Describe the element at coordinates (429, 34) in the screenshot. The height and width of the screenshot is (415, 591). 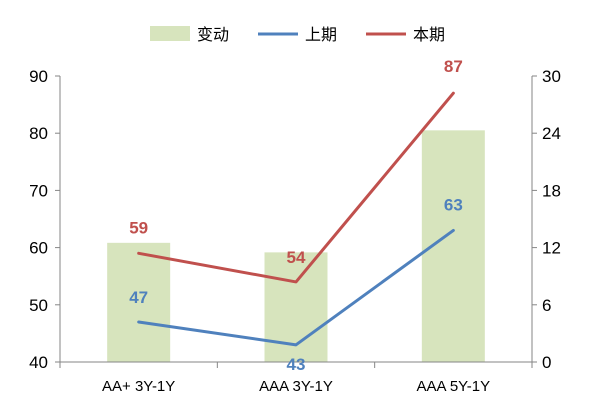
I see `legend-label: 本期` at that location.